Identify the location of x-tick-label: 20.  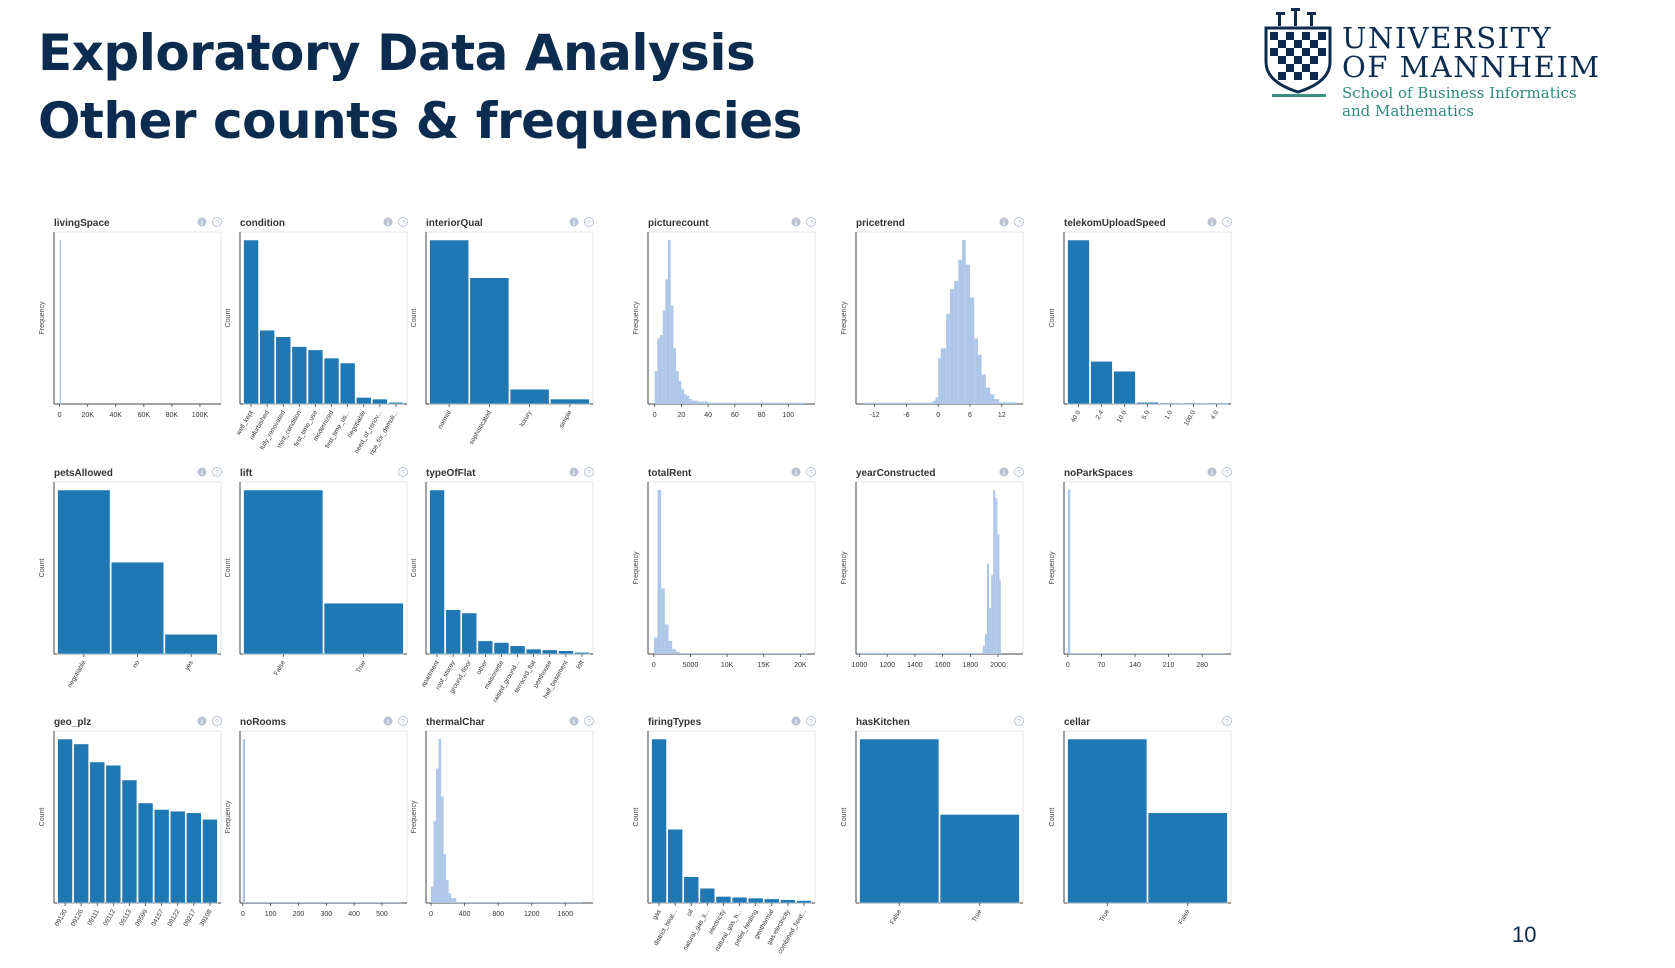
(682, 415).